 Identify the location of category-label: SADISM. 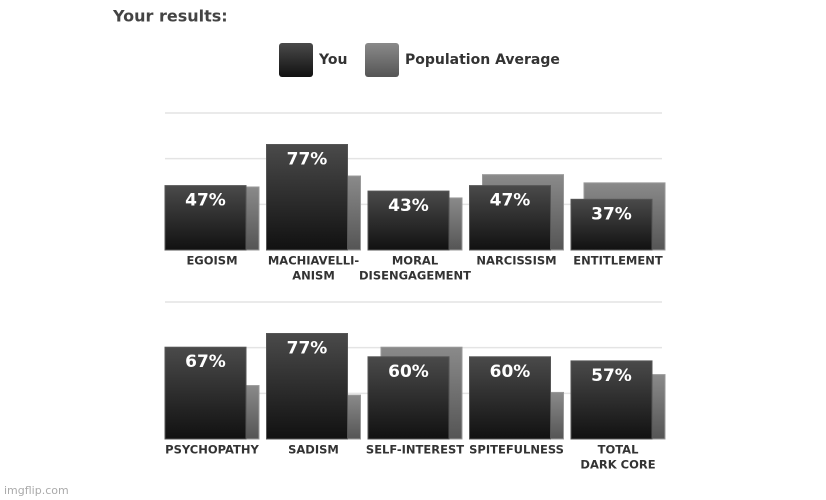
(313, 450).